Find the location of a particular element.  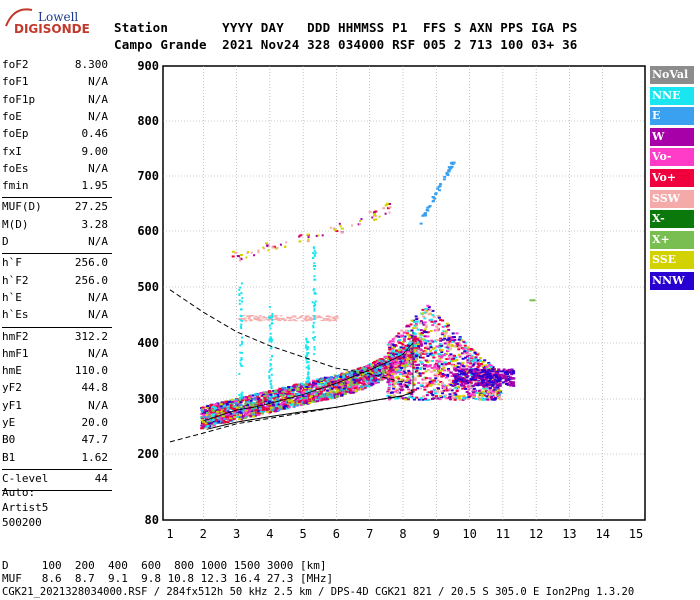

param-row: foF1p N/A is located at coordinates (55, 101).